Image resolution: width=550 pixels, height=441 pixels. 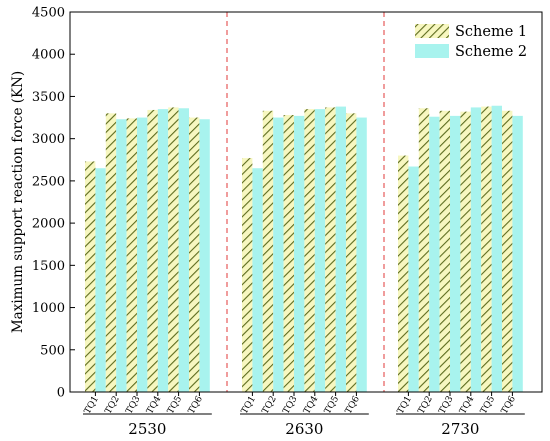 What do you see at coordinates (61, 393) in the screenshot?
I see `y-tick-label: 0` at bounding box center [61, 393].